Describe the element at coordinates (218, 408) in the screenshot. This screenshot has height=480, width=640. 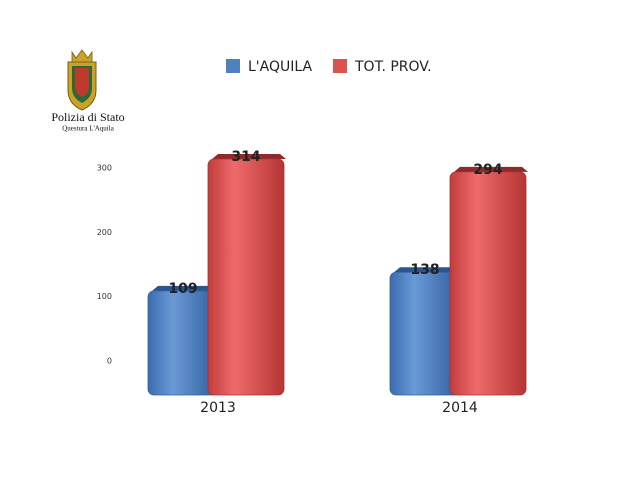
I see `x-tick-label: 2013` at that location.